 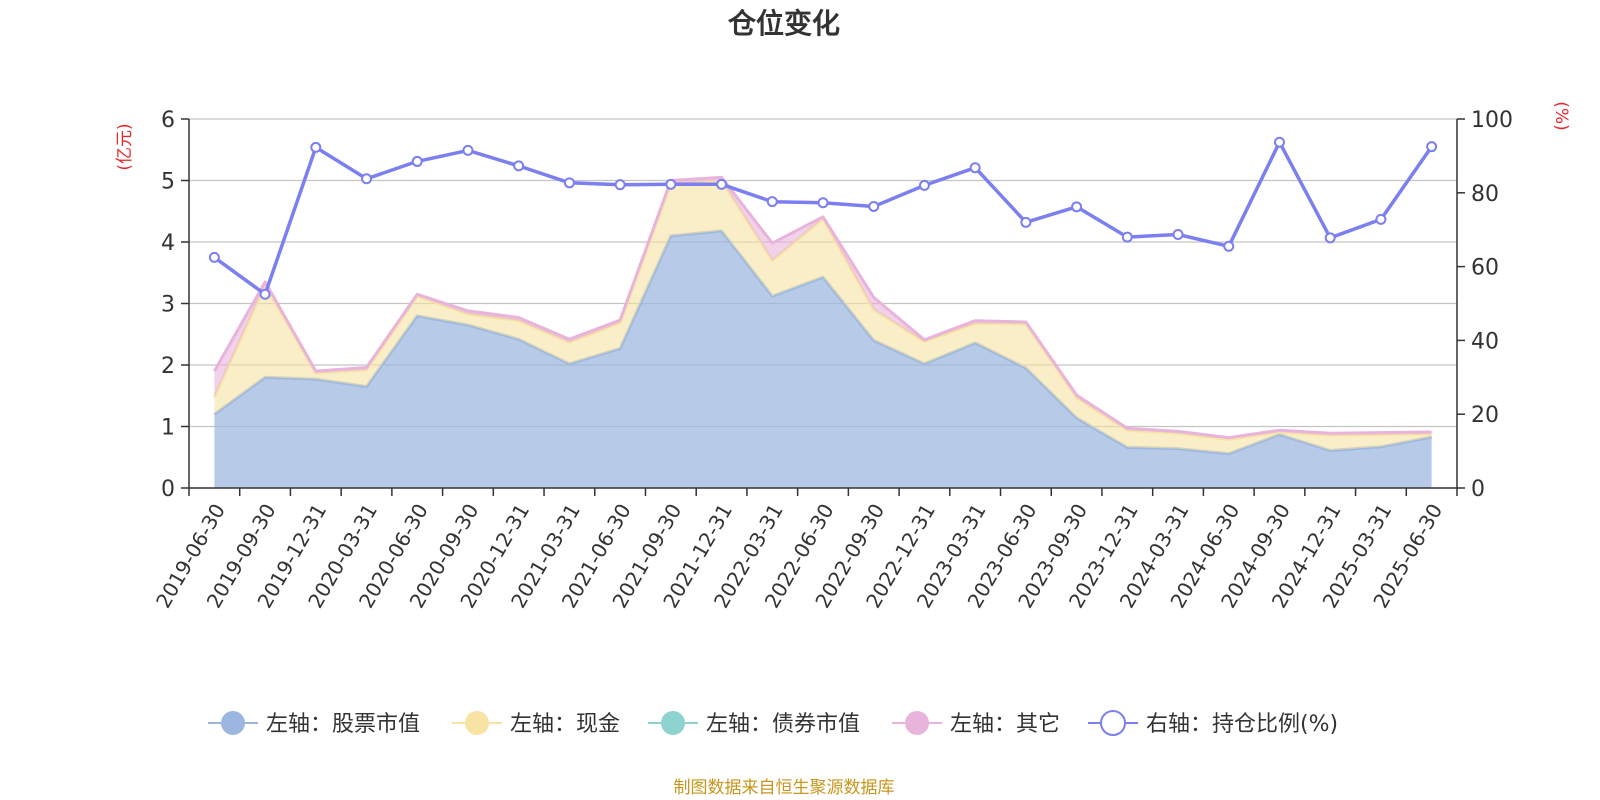 What do you see at coordinates (168, 120) in the screenshot?
I see `left-tick-label: 6` at bounding box center [168, 120].